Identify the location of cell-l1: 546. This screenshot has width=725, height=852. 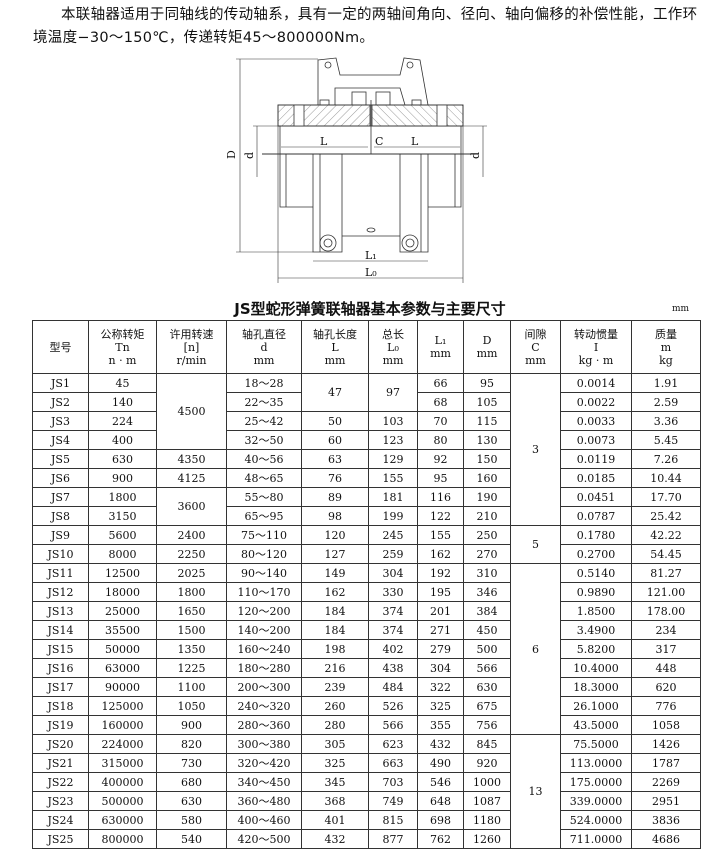
(440, 782).